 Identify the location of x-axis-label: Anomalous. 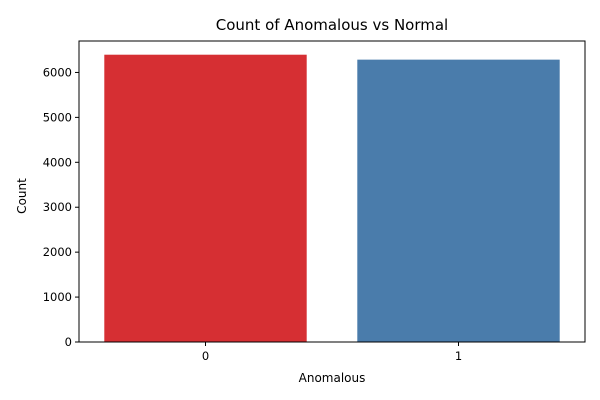
(332, 378).